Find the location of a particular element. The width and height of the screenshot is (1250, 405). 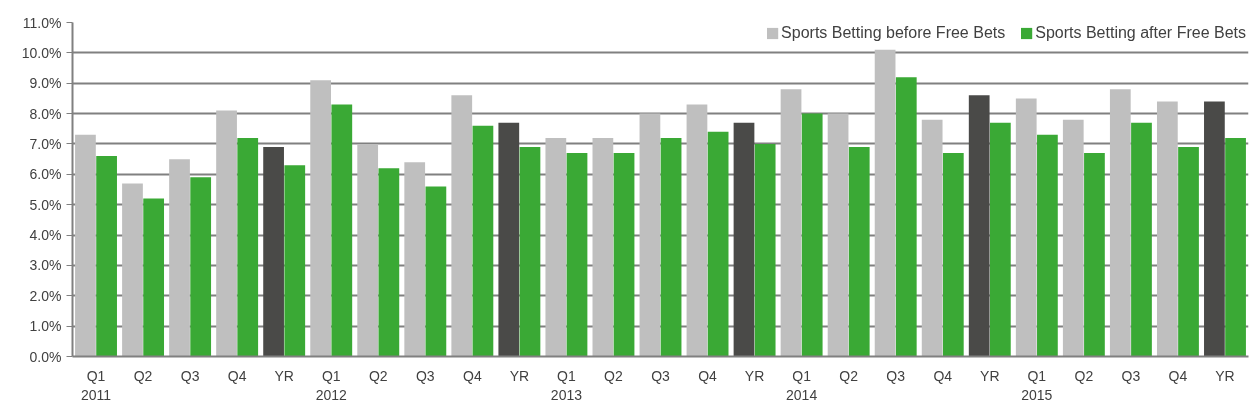

y-tick-label: 5.0% is located at coordinates (45, 204).